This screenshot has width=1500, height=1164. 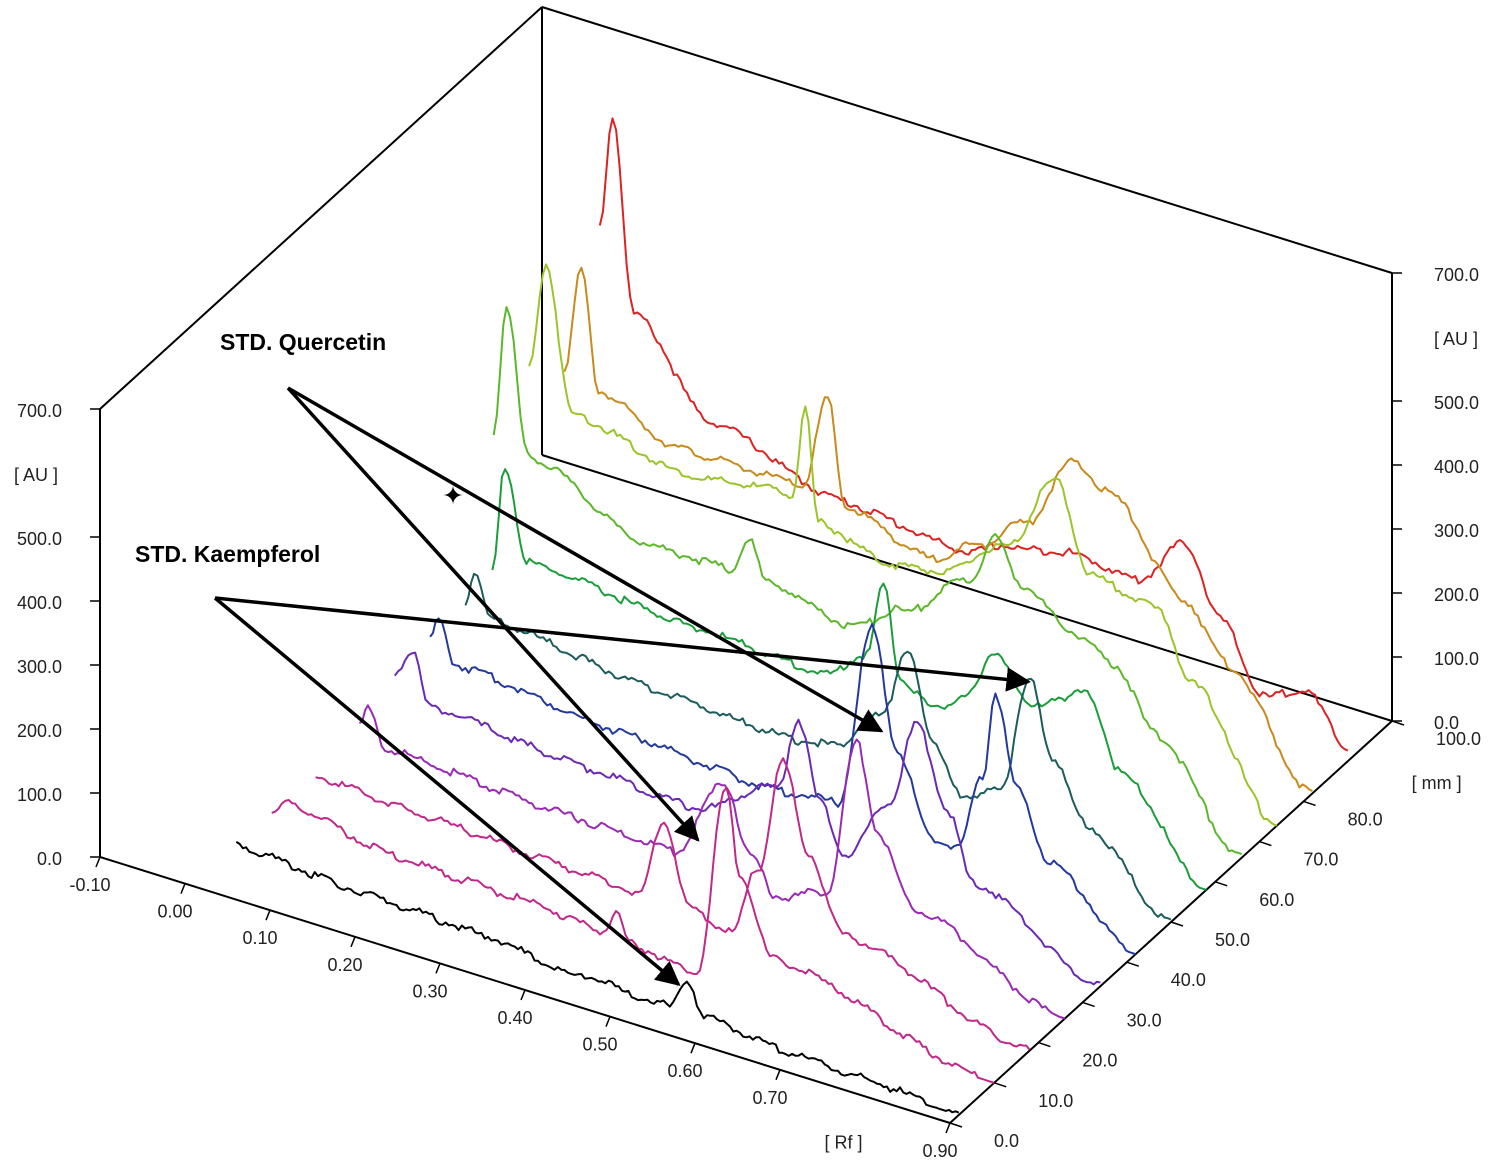 I want to click on rf-tick-label: 0.60, so click(x=684, y=1071).